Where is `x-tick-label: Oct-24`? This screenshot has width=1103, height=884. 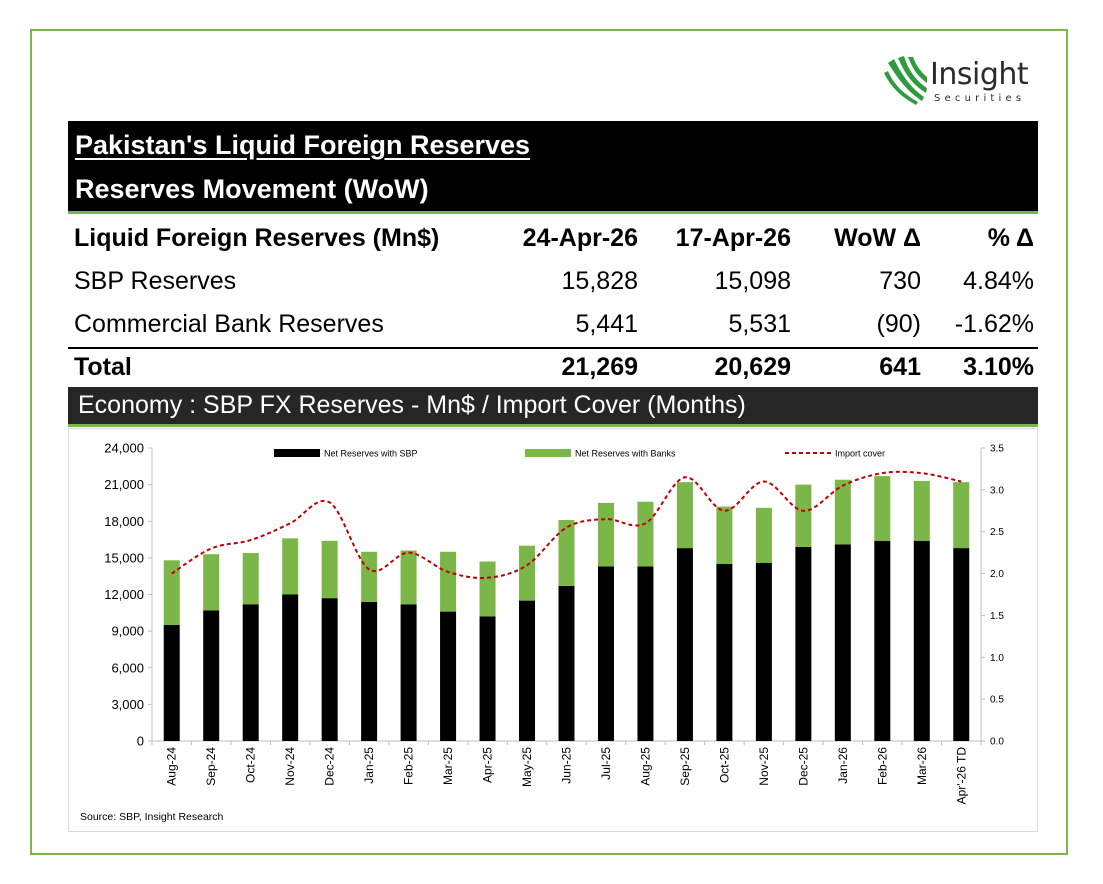
x-tick-label: Oct-24 is located at coordinates (251, 765).